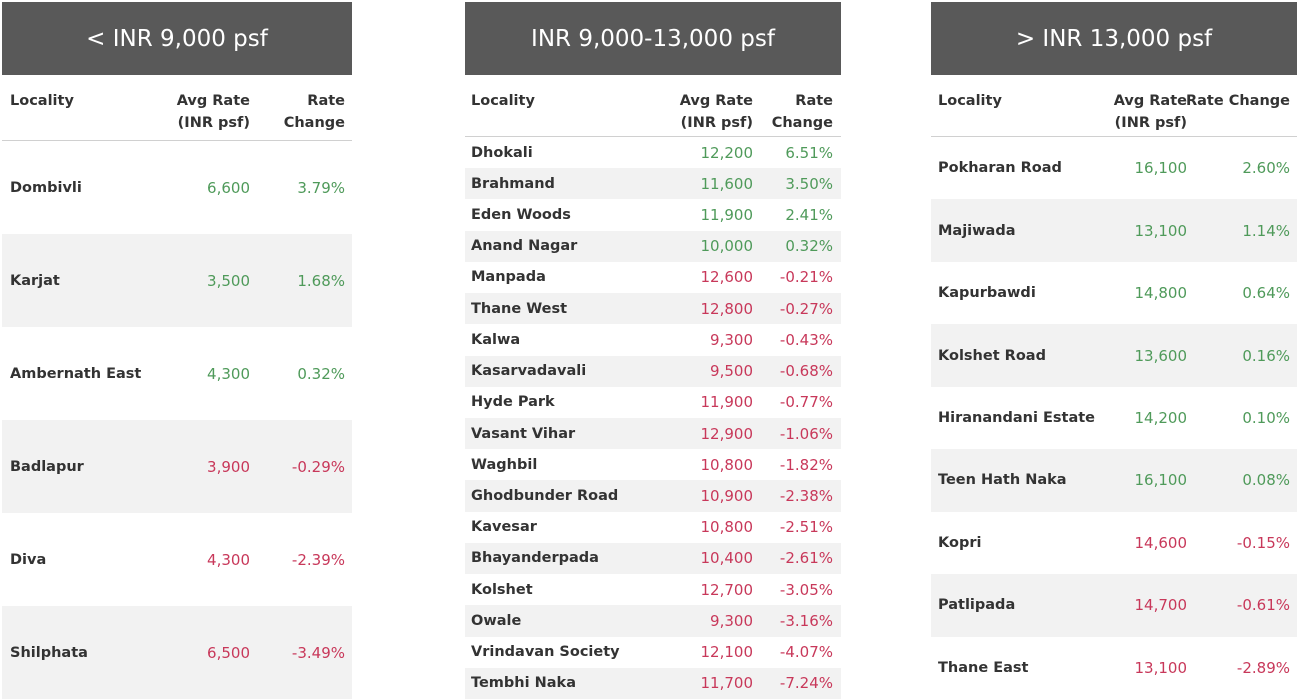  Describe the element at coordinates (508, 277) in the screenshot. I see `locality: Manpada` at that location.